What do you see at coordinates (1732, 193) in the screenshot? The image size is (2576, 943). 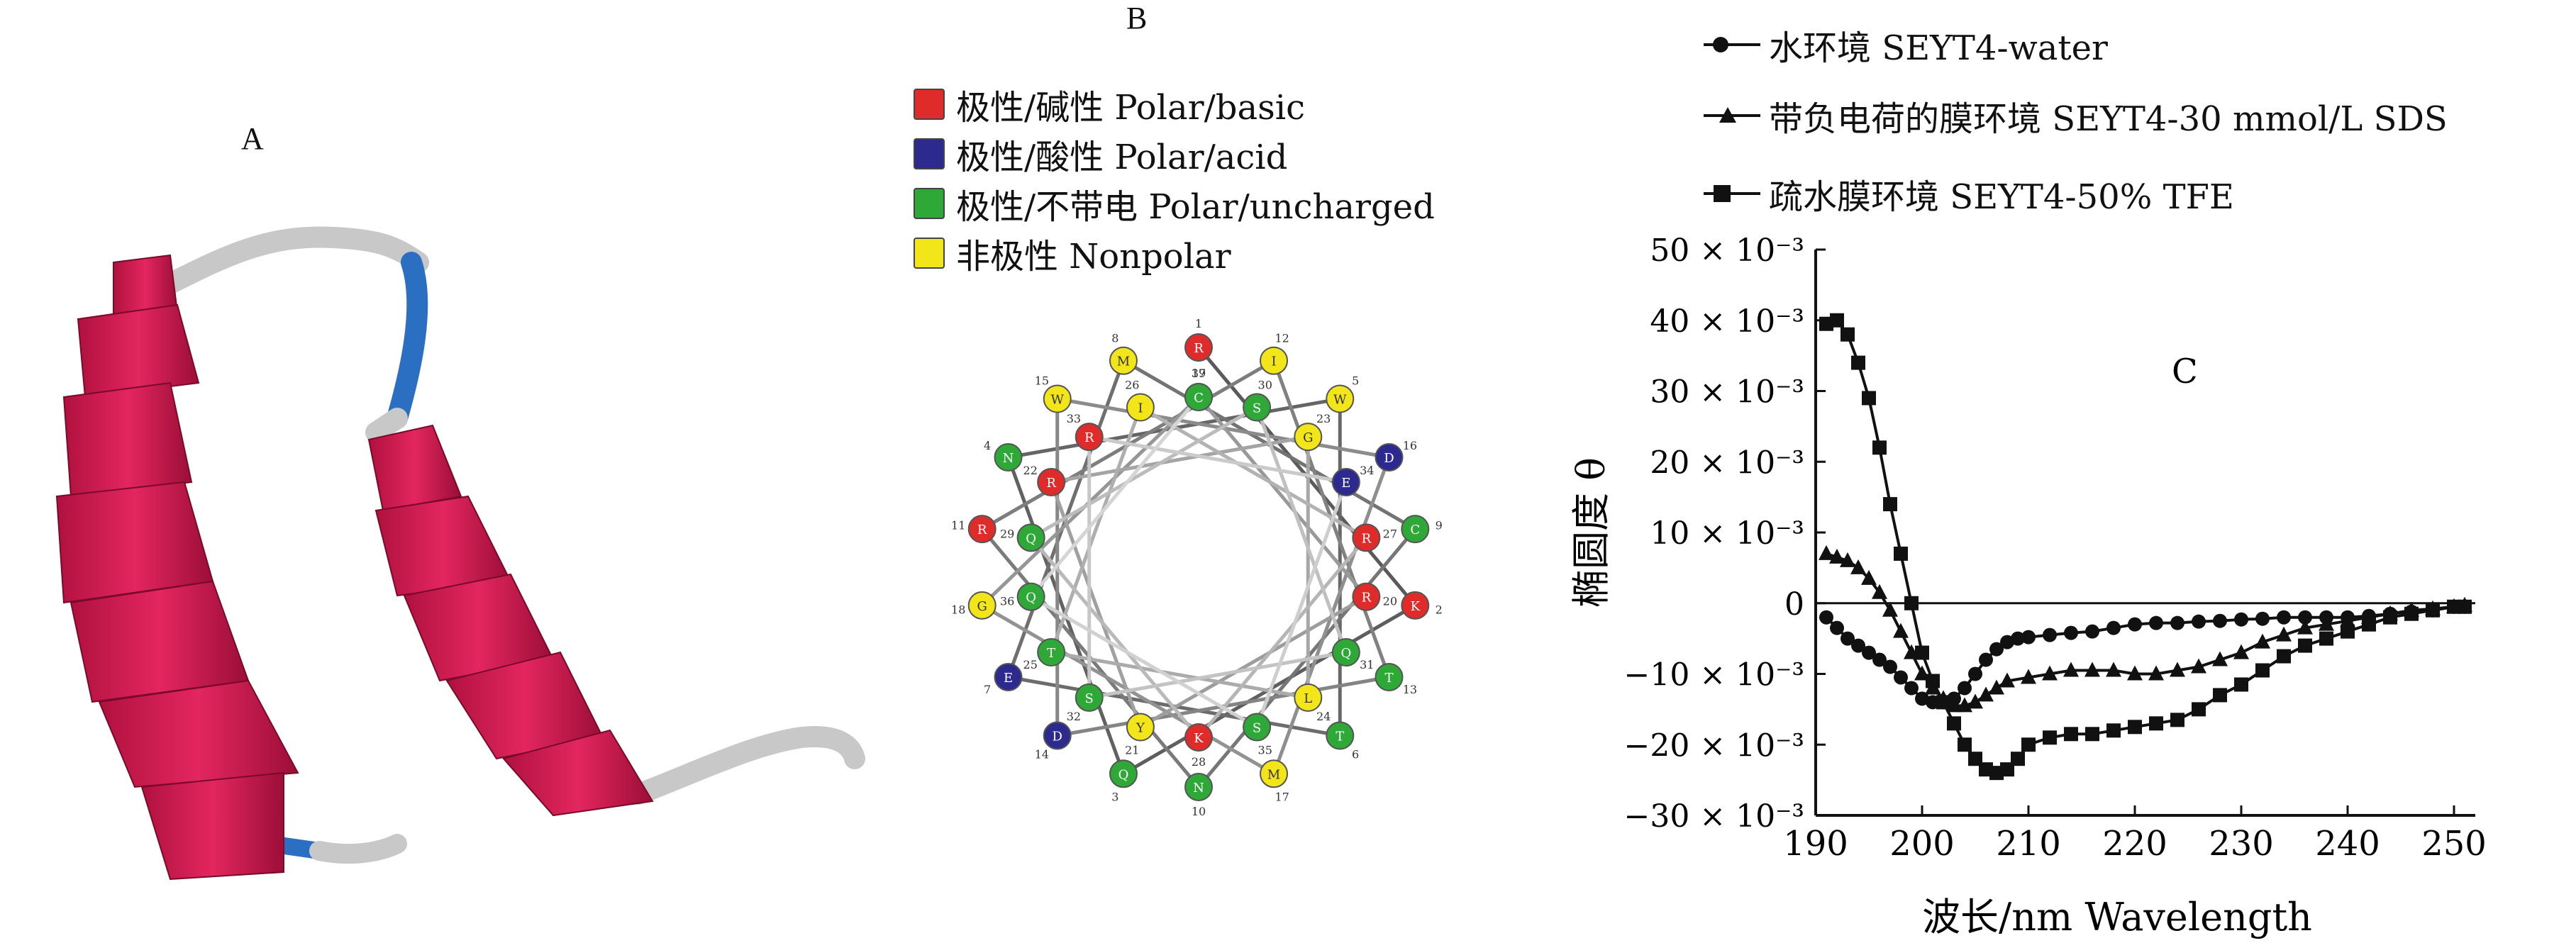 I see `square-marker-icon` at bounding box center [1732, 193].